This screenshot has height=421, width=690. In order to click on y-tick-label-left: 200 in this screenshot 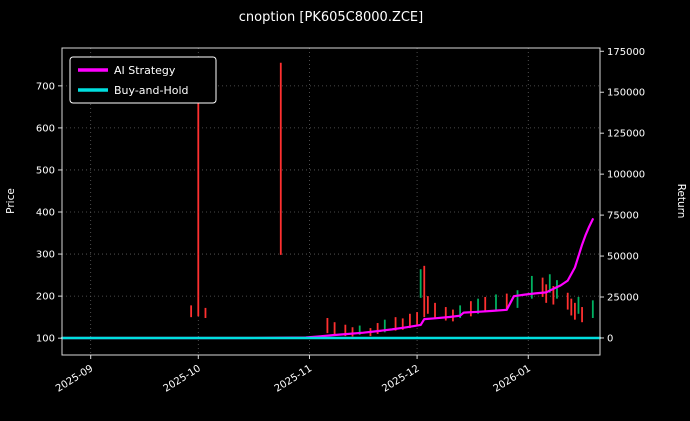, I will do `click(45, 297)`.